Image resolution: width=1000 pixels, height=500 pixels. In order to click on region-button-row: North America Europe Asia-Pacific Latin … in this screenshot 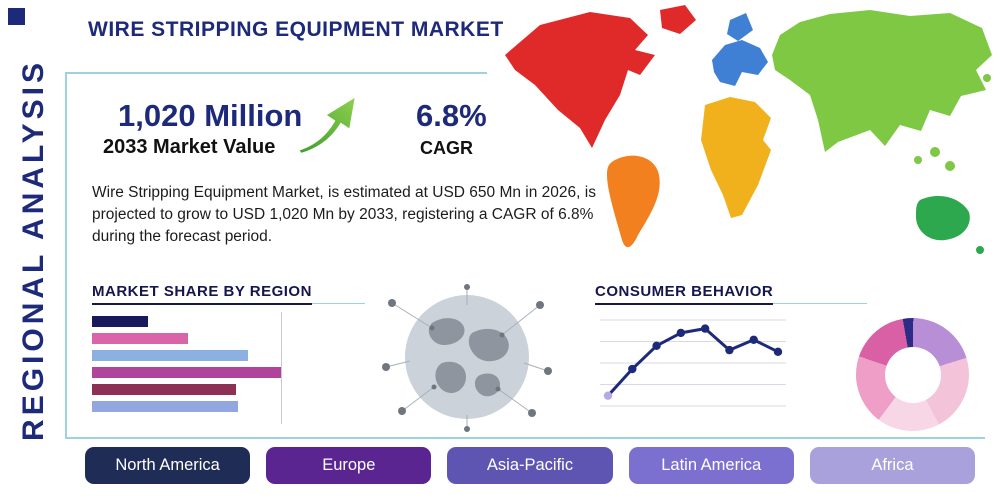, I will do `click(530, 465)`.